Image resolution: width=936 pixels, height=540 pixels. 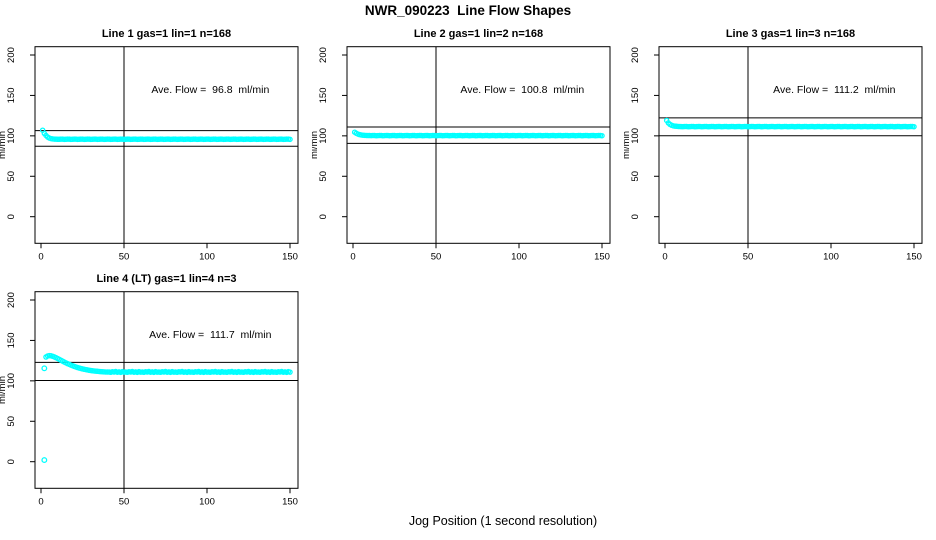 I want to click on ave-flow-annotation: Ave. Flow = 100.8 ml/min, so click(x=522, y=90).